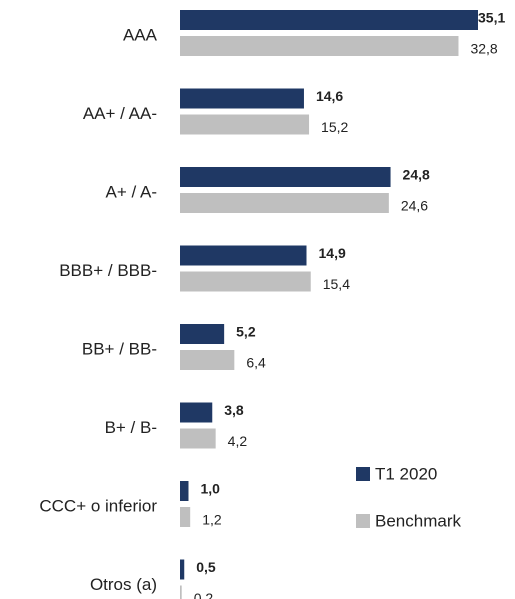 This screenshot has width=515, height=599. Describe the element at coordinates (334, 127) in the screenshot. I see `value-label: 15,2` at that location.